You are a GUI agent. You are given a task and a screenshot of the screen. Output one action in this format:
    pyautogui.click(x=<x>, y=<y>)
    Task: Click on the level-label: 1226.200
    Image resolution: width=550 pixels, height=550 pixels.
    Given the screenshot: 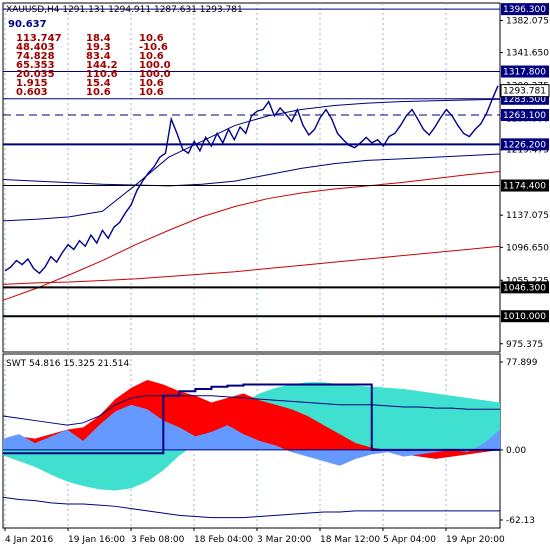 What is the action you would take?
    pyautogui.click(x=524, y=145)
    